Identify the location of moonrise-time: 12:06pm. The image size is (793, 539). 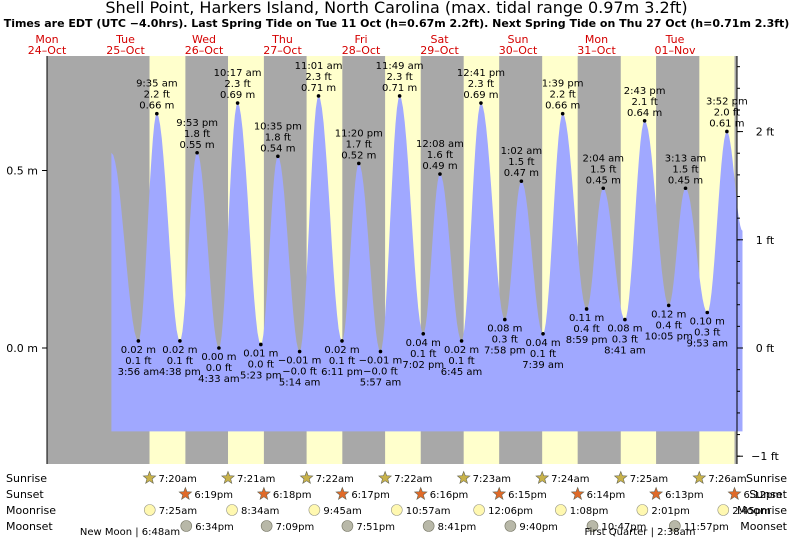
(510, 511).